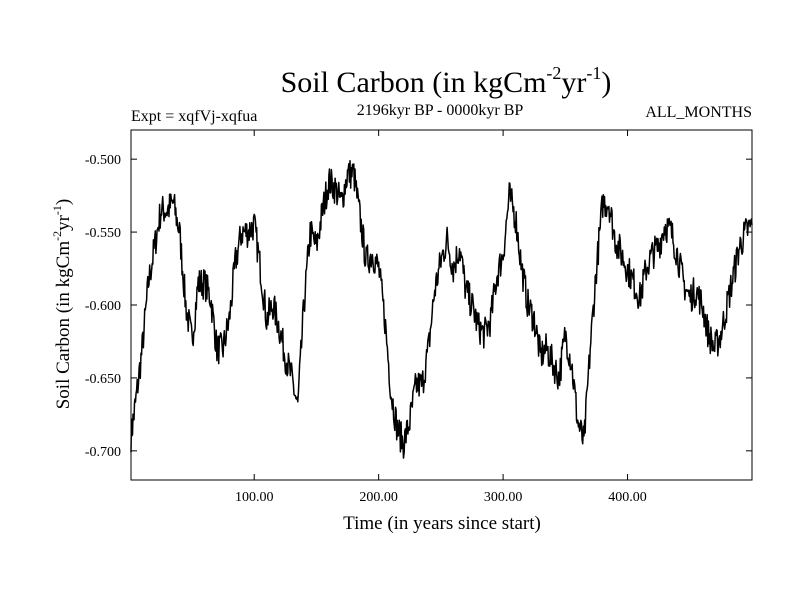 Image resolution: width=800 pixels, height=600 pixels. What do you see at coordinates (627, 497) in the screenshot?
I see `x-tick-label: 400.00` at bounding box center [627, 497].